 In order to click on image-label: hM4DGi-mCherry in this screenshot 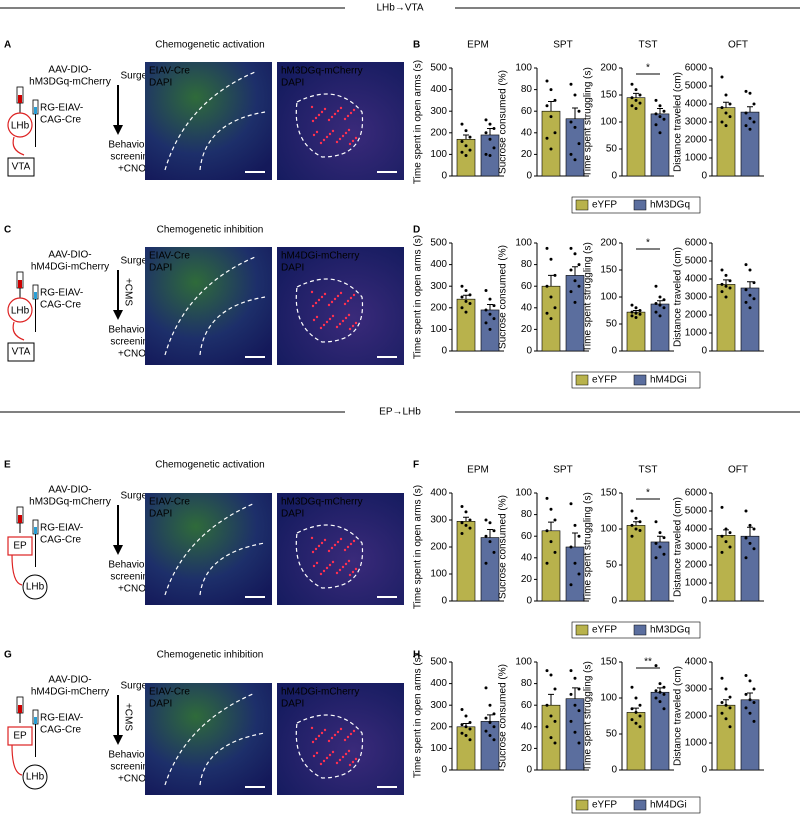, I will do `click(320, 256)`.